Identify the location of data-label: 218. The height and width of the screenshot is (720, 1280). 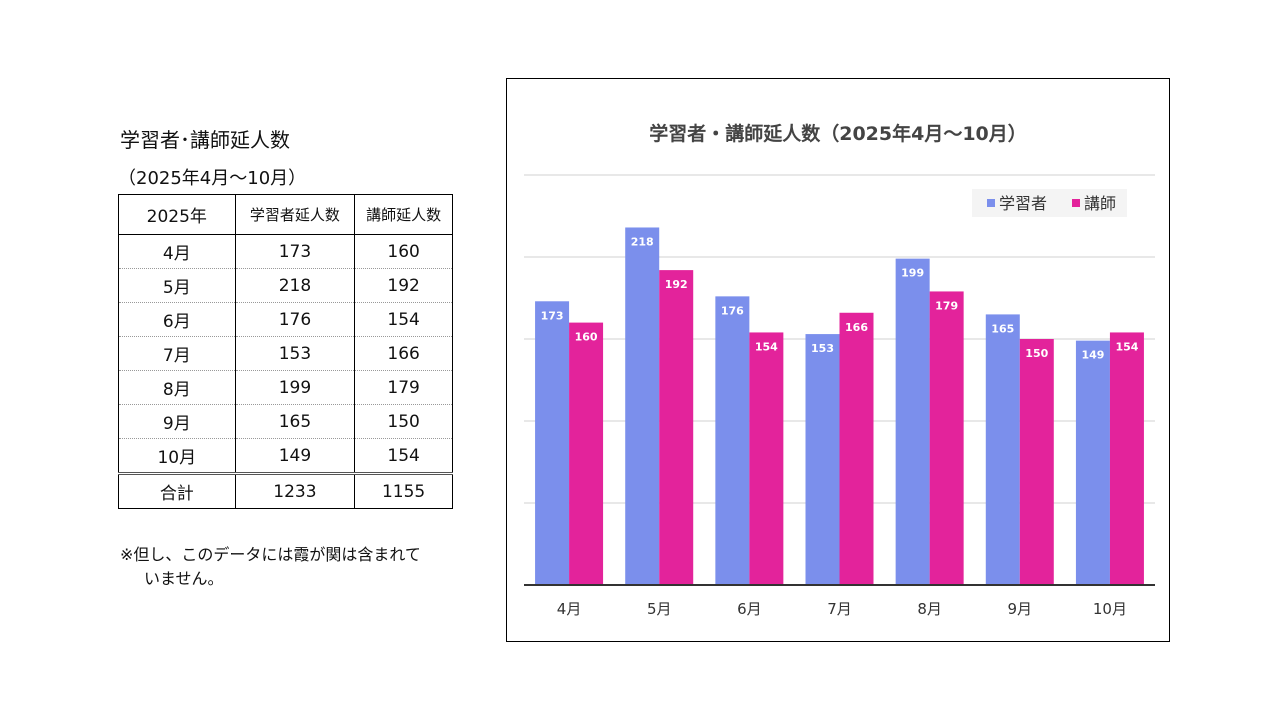
(642, 241).